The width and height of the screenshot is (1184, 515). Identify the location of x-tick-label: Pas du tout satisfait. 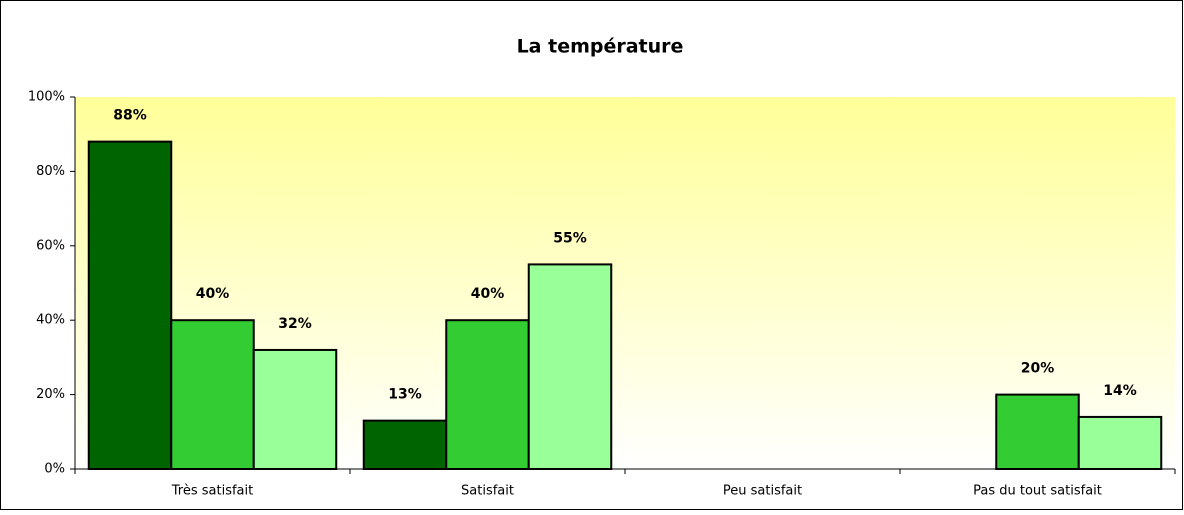
(1037, 491).